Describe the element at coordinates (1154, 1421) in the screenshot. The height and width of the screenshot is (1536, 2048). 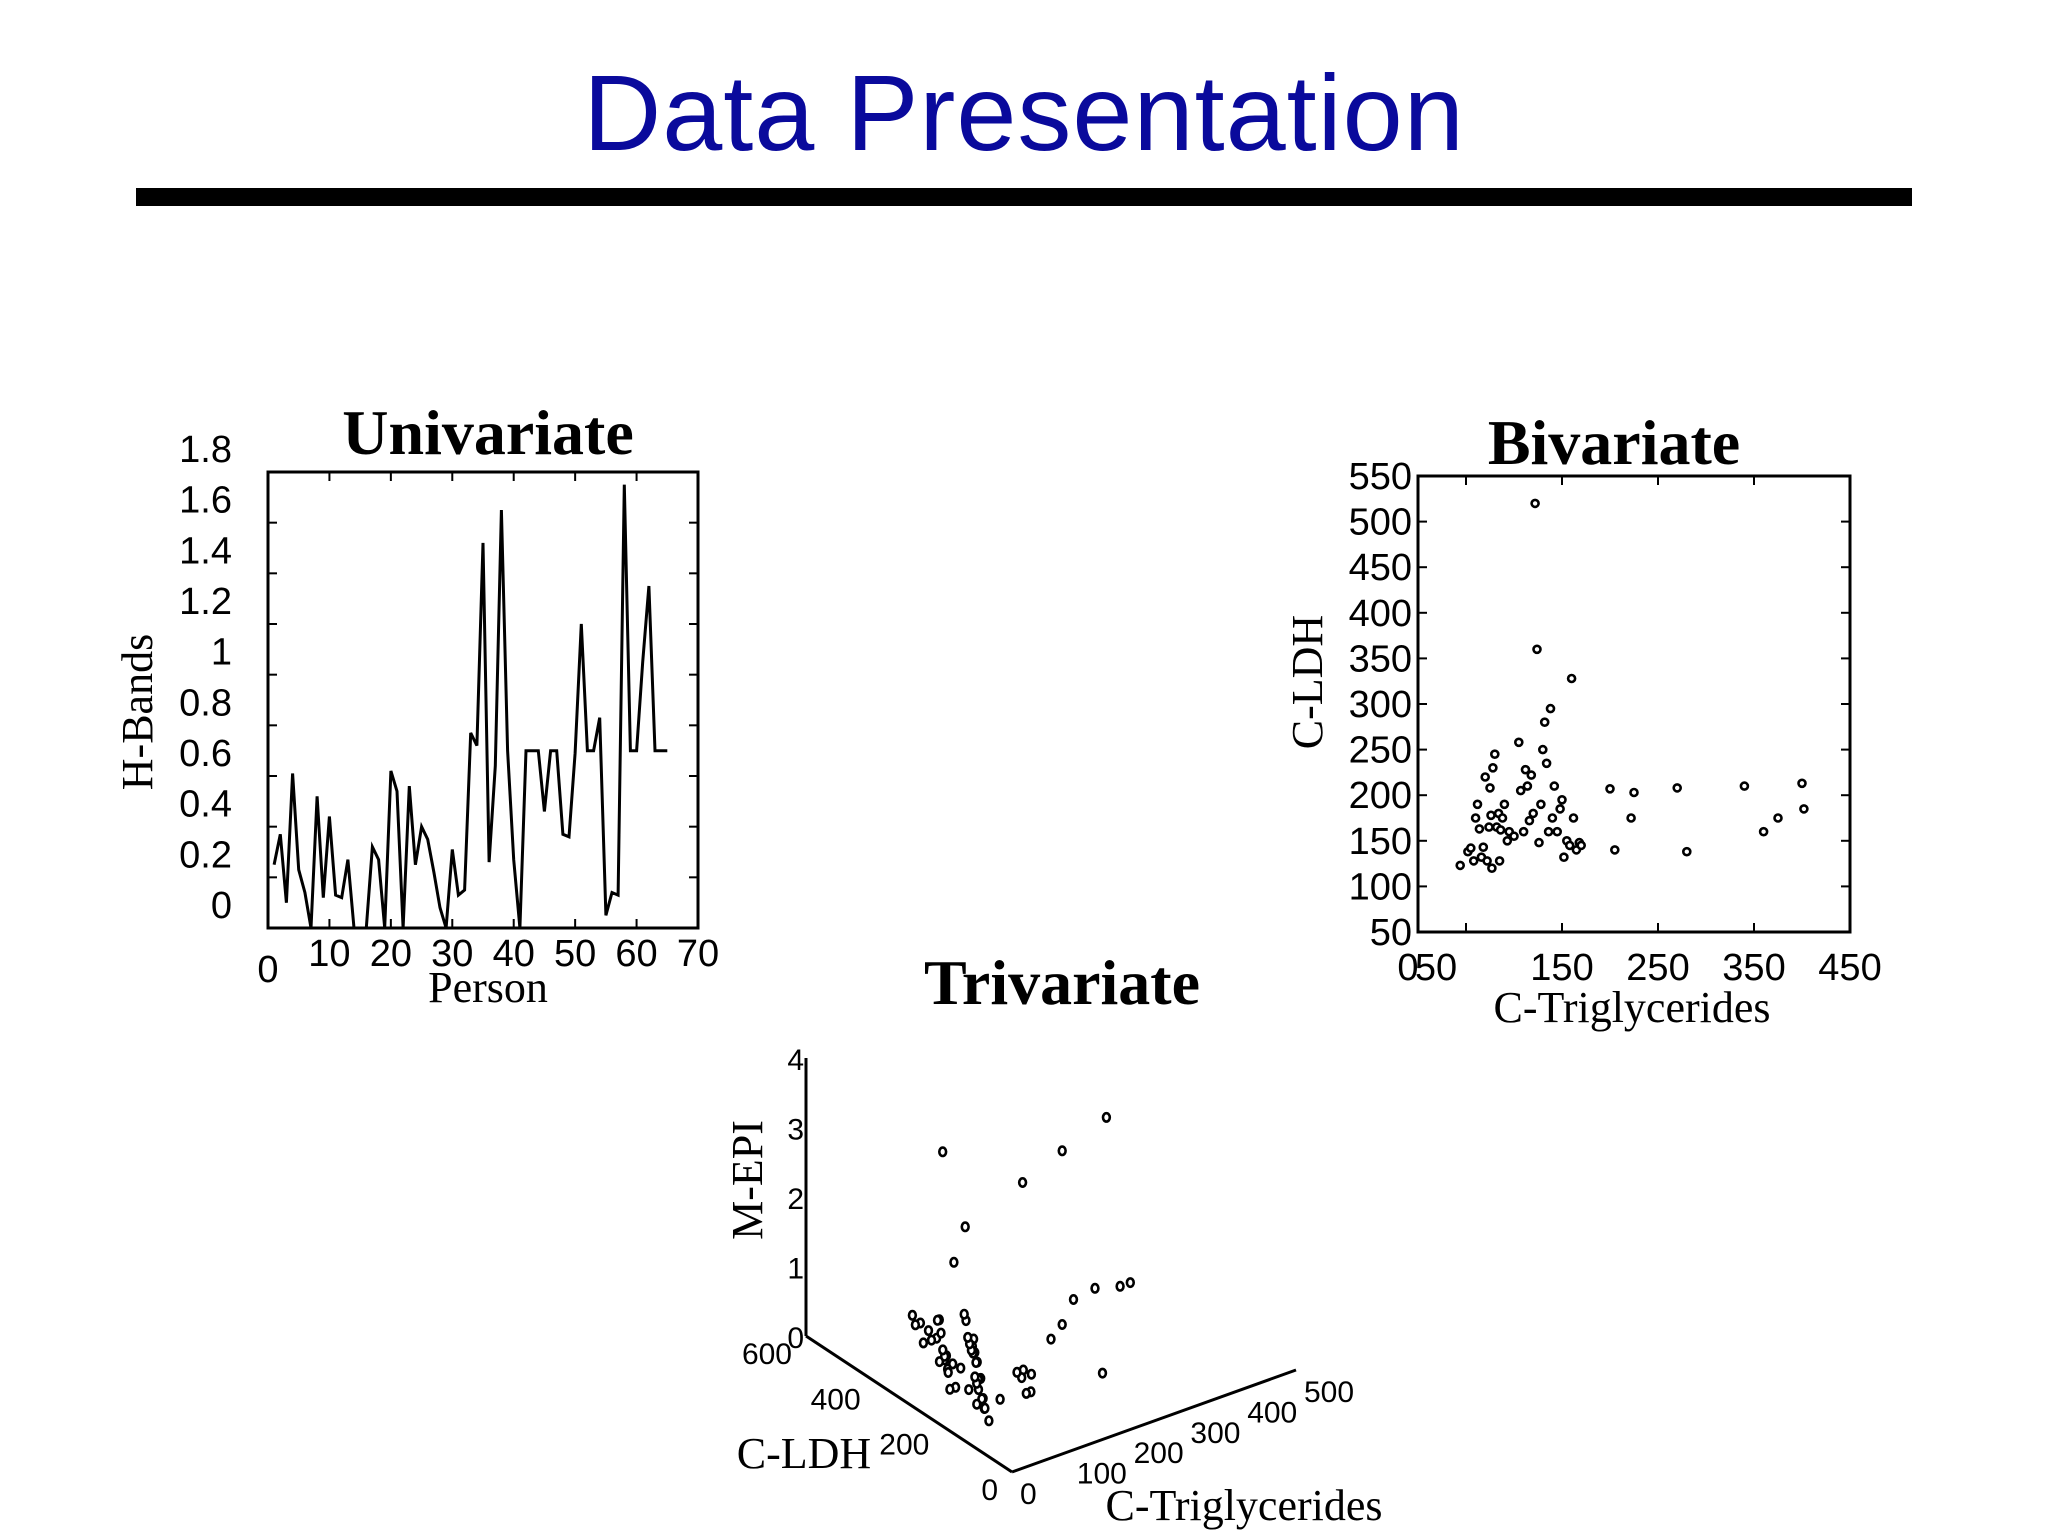
I see `trivariate-x-axis` at that location.